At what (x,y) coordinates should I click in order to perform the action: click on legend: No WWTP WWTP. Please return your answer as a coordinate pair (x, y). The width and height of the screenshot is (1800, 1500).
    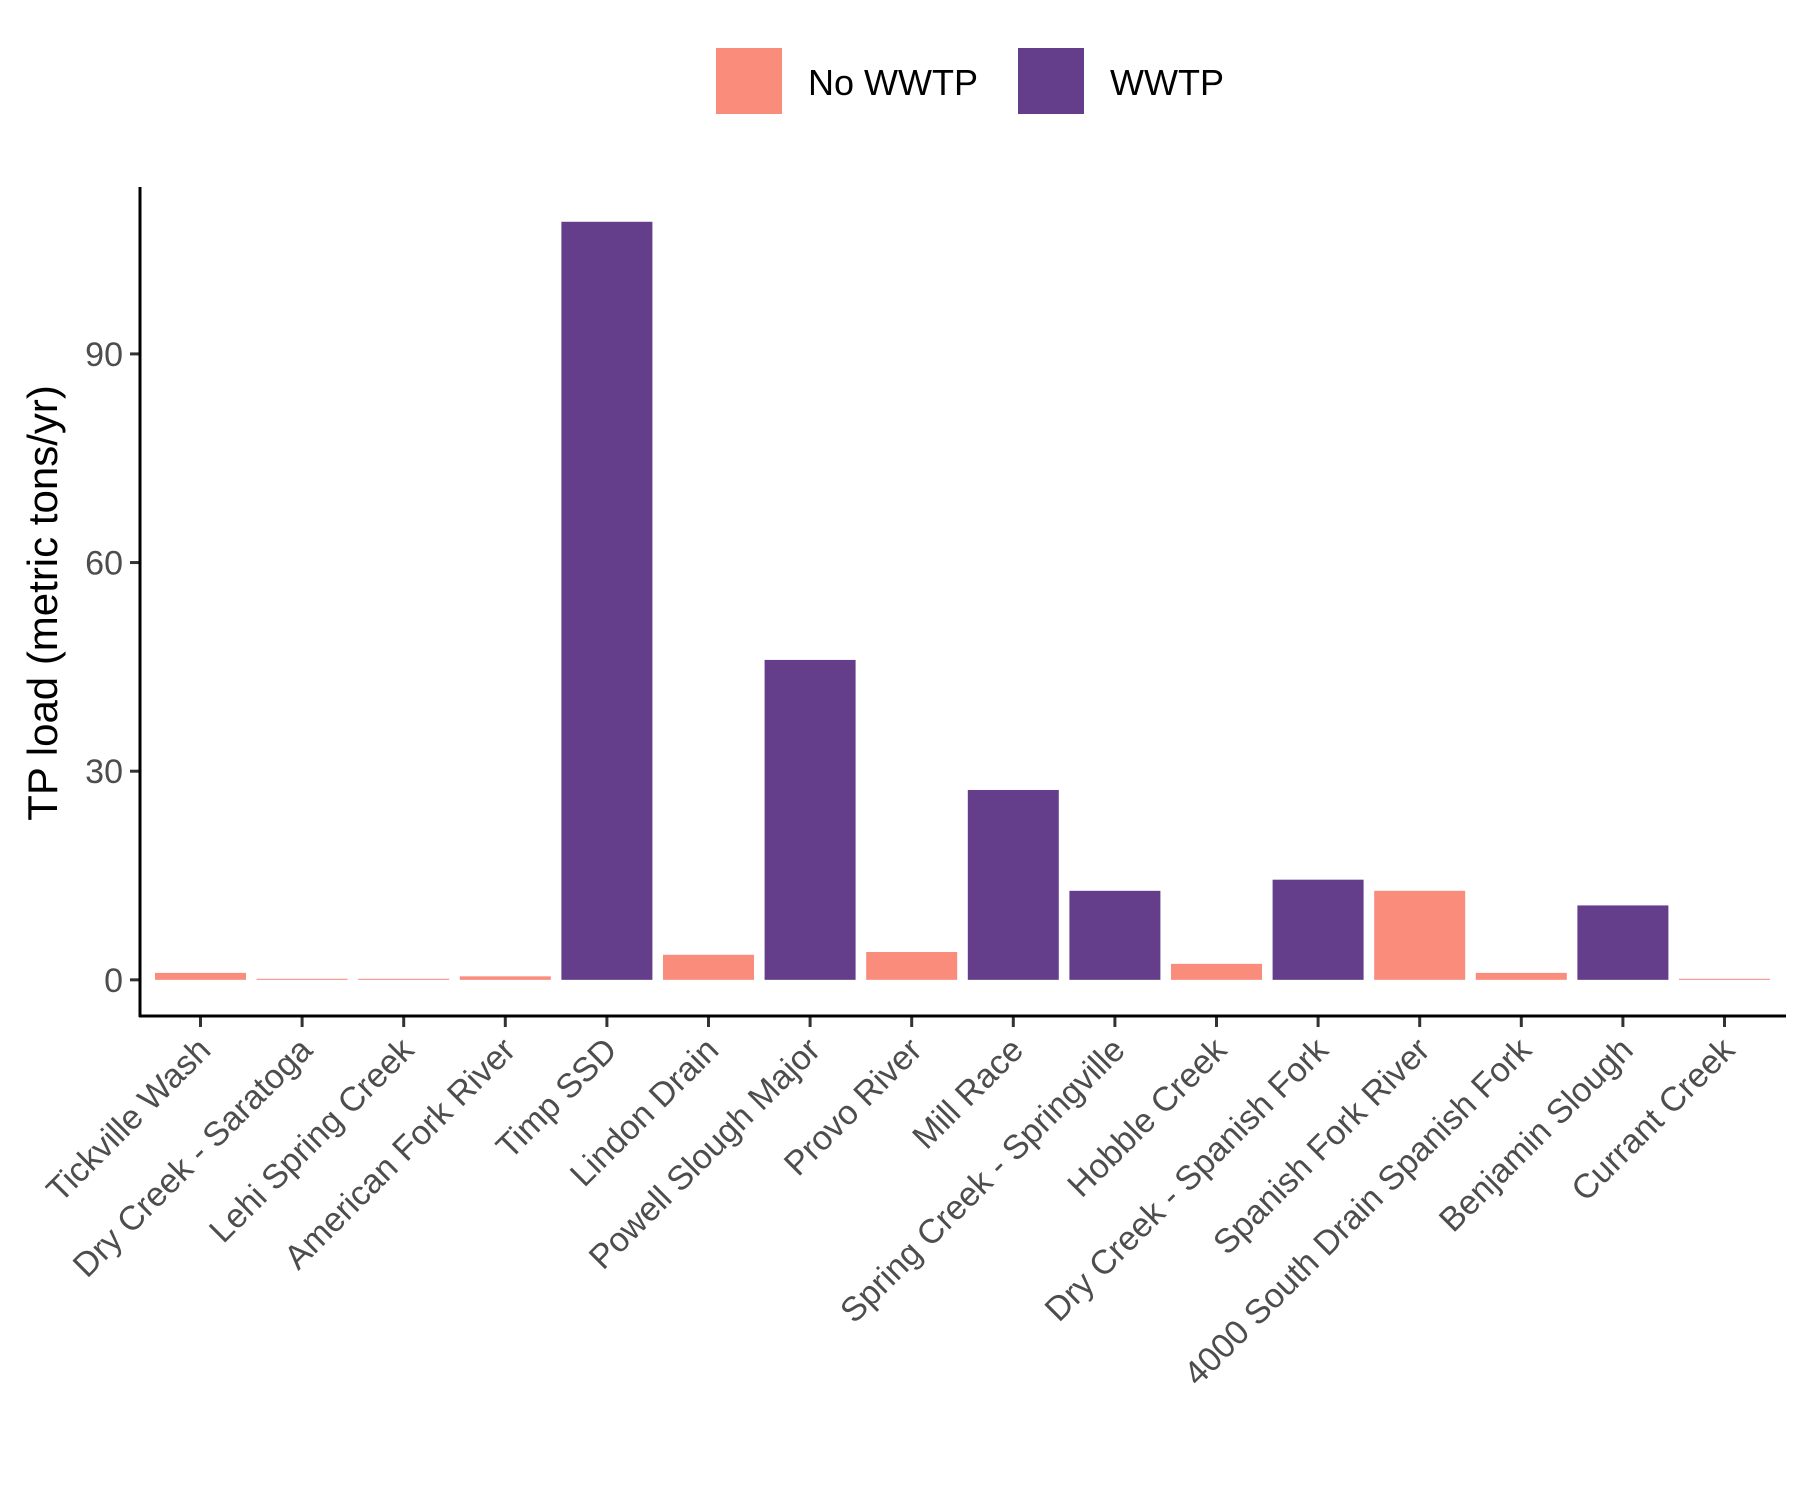
    Looking at the image, I should click on (970, 81).